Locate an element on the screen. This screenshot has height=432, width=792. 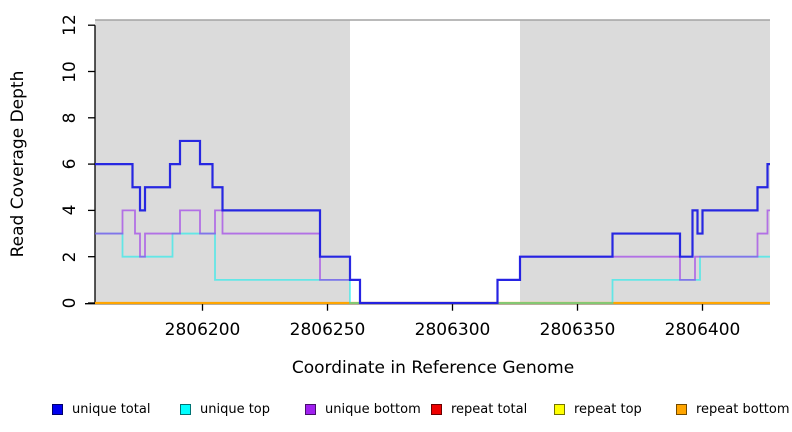
y-axis-title: Read Coverage Depth is located at coordinates (18, 164).